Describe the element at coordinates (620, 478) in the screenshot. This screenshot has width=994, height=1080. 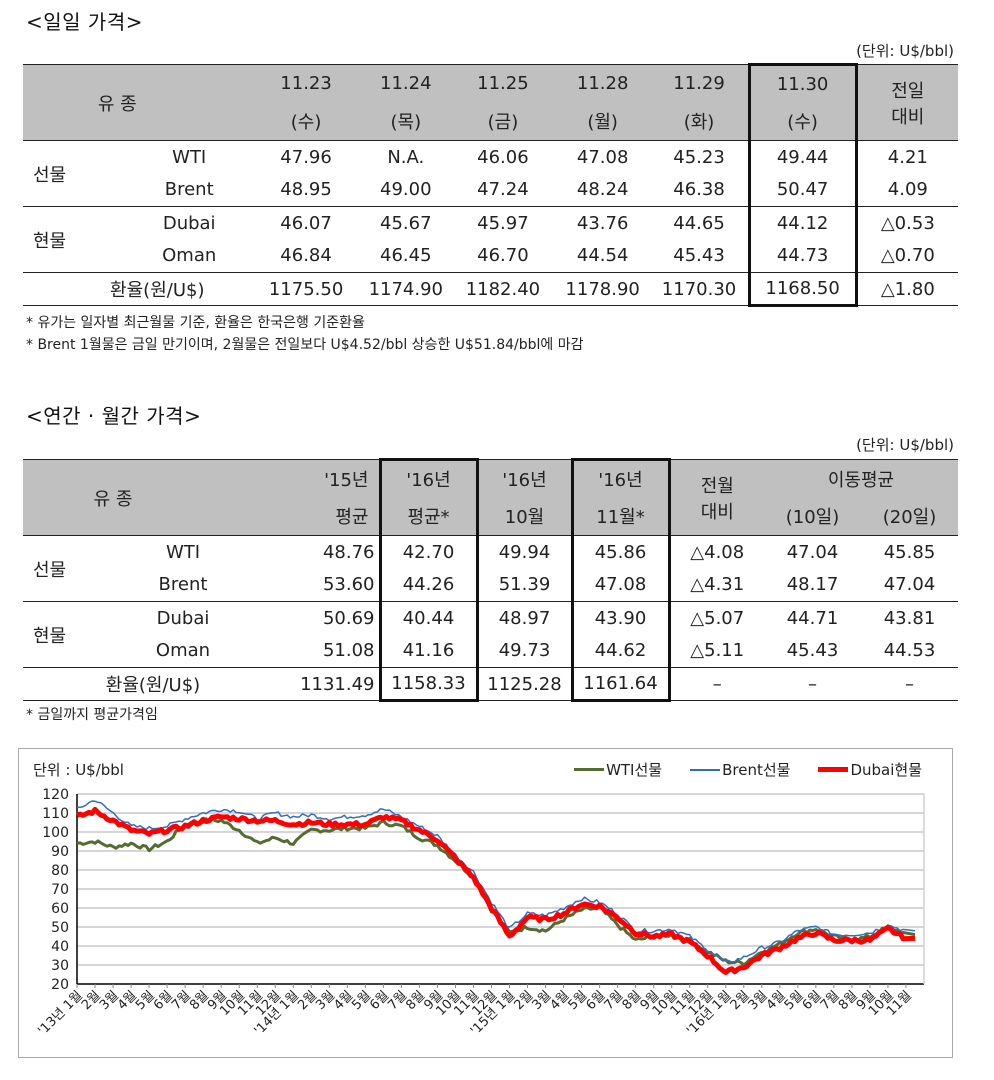
I see `period-header-highlight: '16년` at that location.